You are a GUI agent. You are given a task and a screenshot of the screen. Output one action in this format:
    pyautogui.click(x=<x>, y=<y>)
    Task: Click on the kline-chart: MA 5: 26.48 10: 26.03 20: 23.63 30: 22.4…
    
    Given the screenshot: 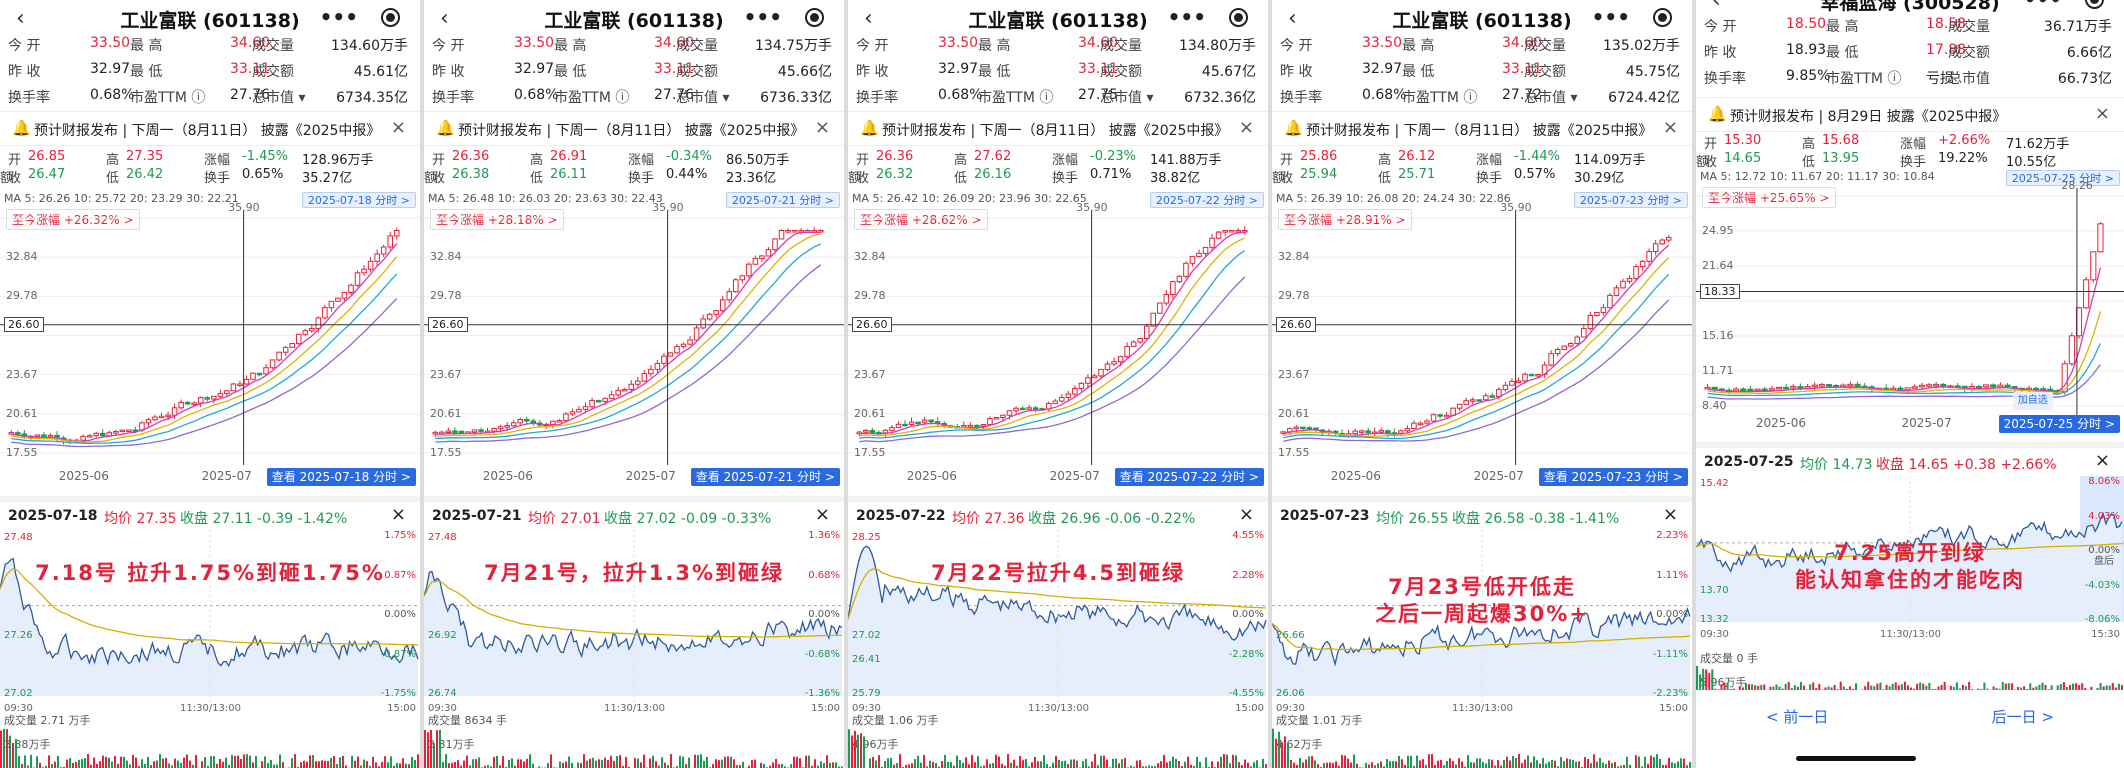 What is the action you would take?
    pyautogui.click(x=634, y=339)
    